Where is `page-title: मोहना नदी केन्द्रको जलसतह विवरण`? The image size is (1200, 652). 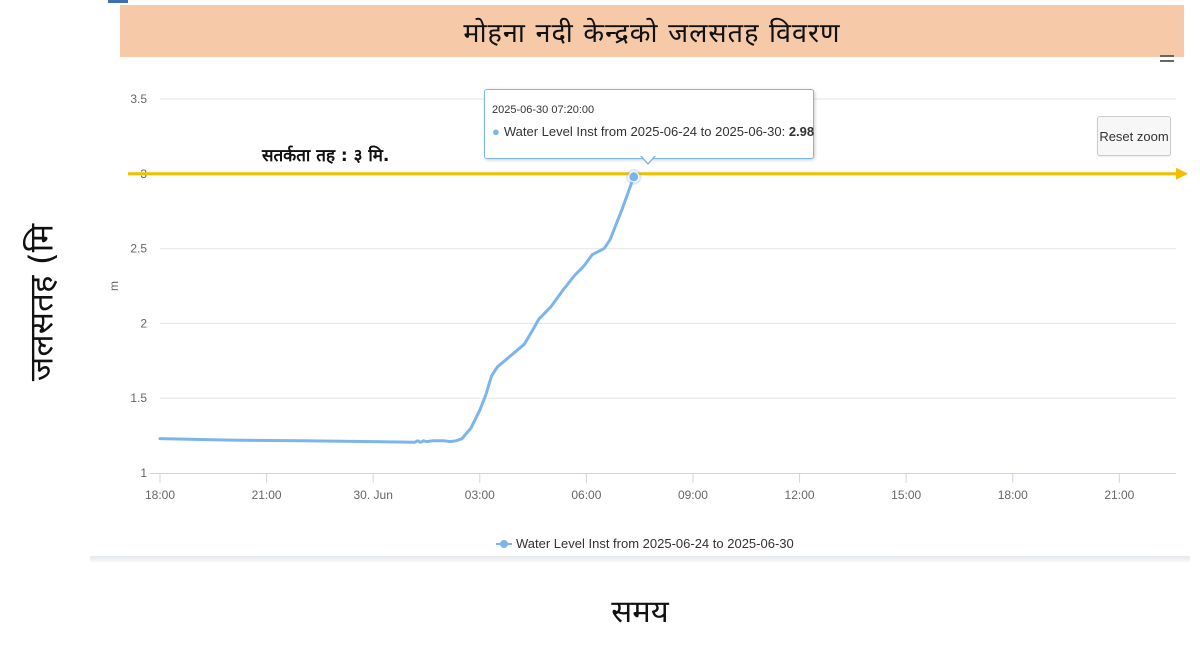 page-title: मोहना नदी केन्द्रको जलसतह विवरण is located at coordinates (652, 33).